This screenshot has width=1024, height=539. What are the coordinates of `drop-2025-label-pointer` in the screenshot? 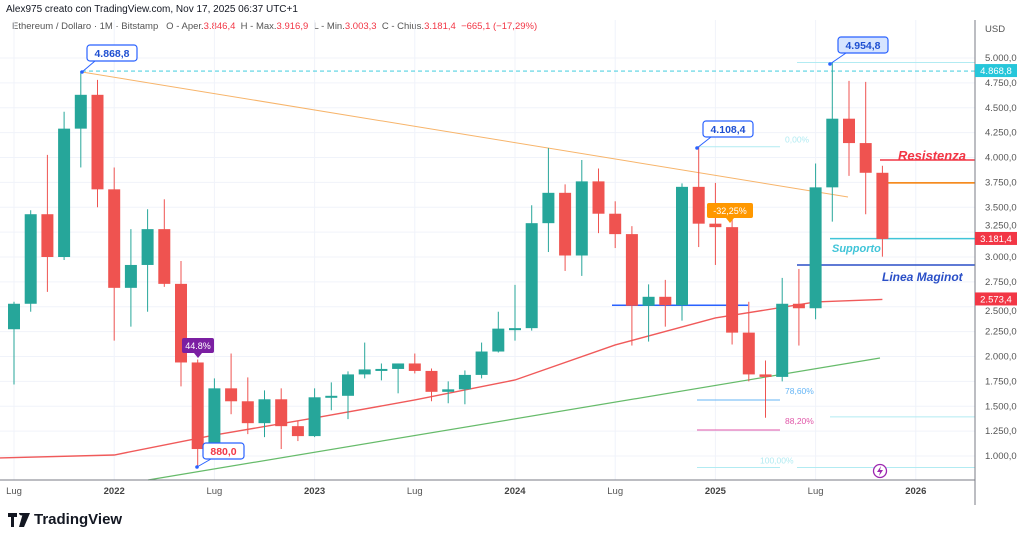 It's located at (730, 220).